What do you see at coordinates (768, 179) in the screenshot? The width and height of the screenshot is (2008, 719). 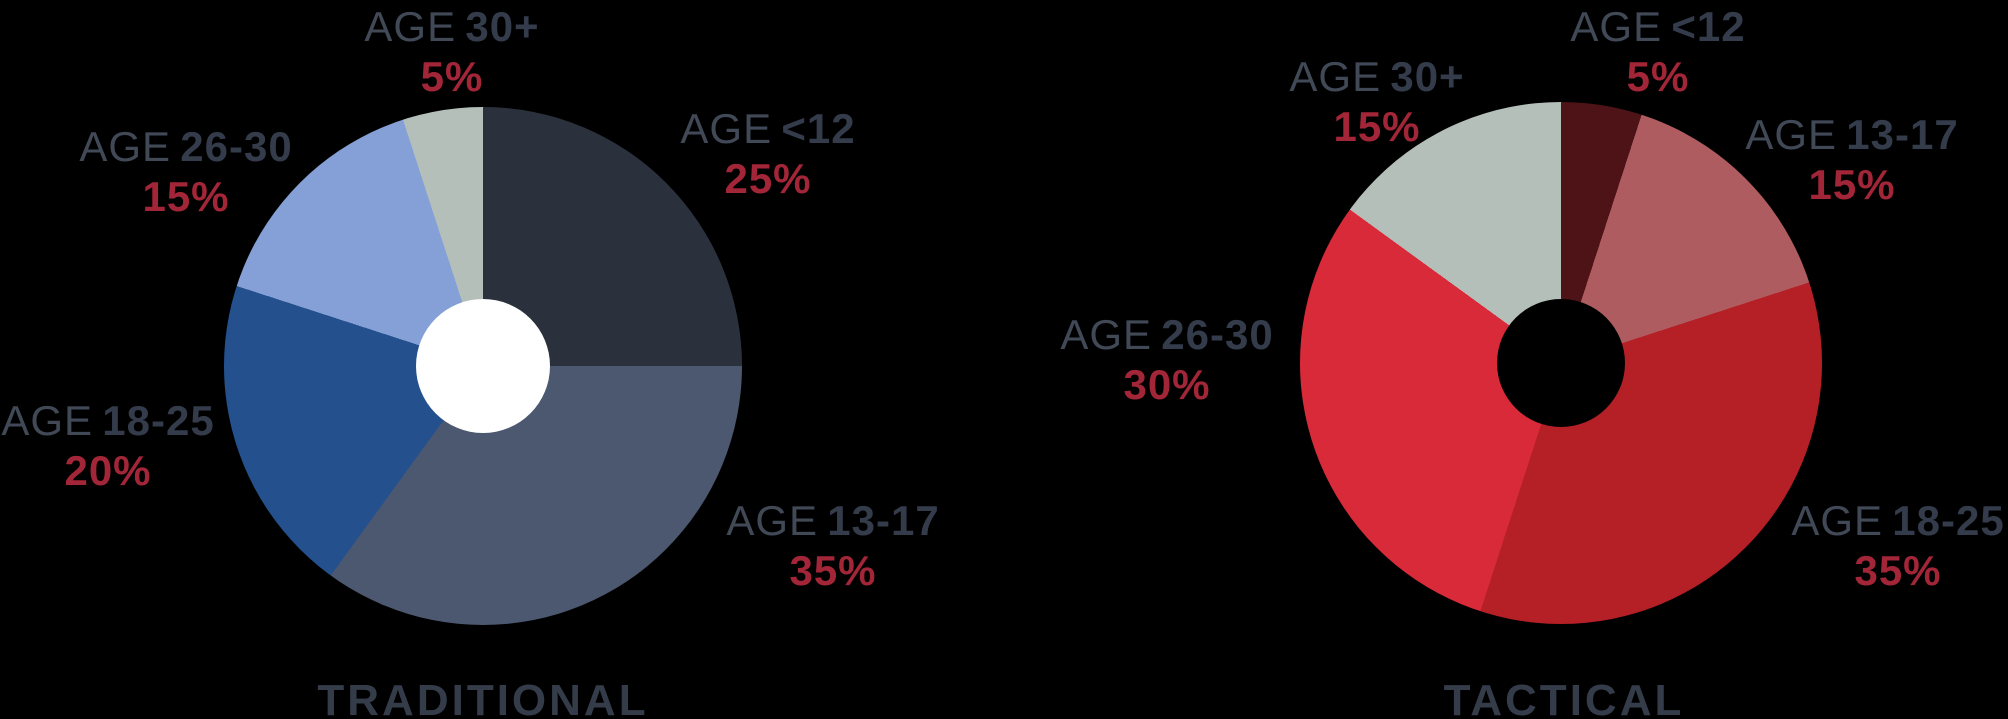 I see `label-percent: 25%` at bounding box center [768, 179].